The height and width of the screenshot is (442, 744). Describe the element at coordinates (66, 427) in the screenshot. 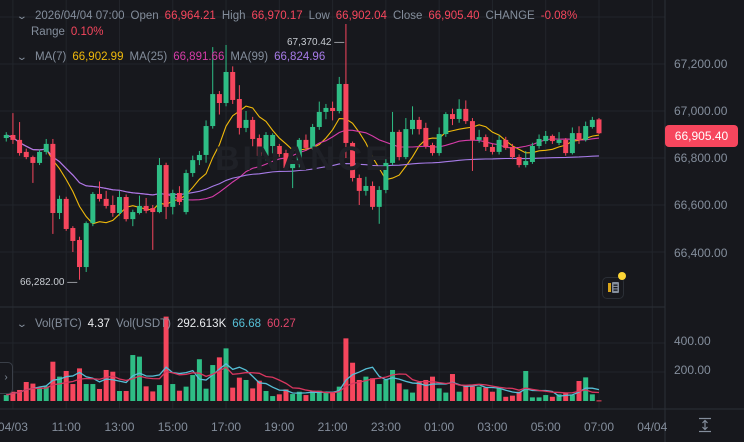

I see `time-tick: 11:00` at that location.